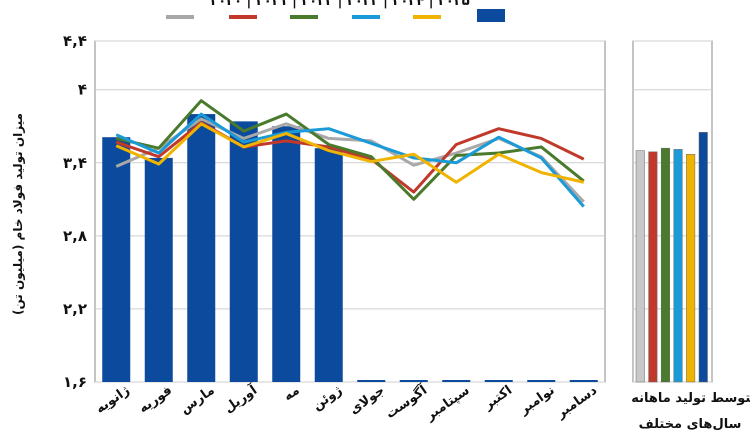 The width and height of the screenshot is (750, 430). What do you see at coordinates (82, 90) in the screenshot?
I see `y-tick-label: ۴` at bounding box center [82, 90].